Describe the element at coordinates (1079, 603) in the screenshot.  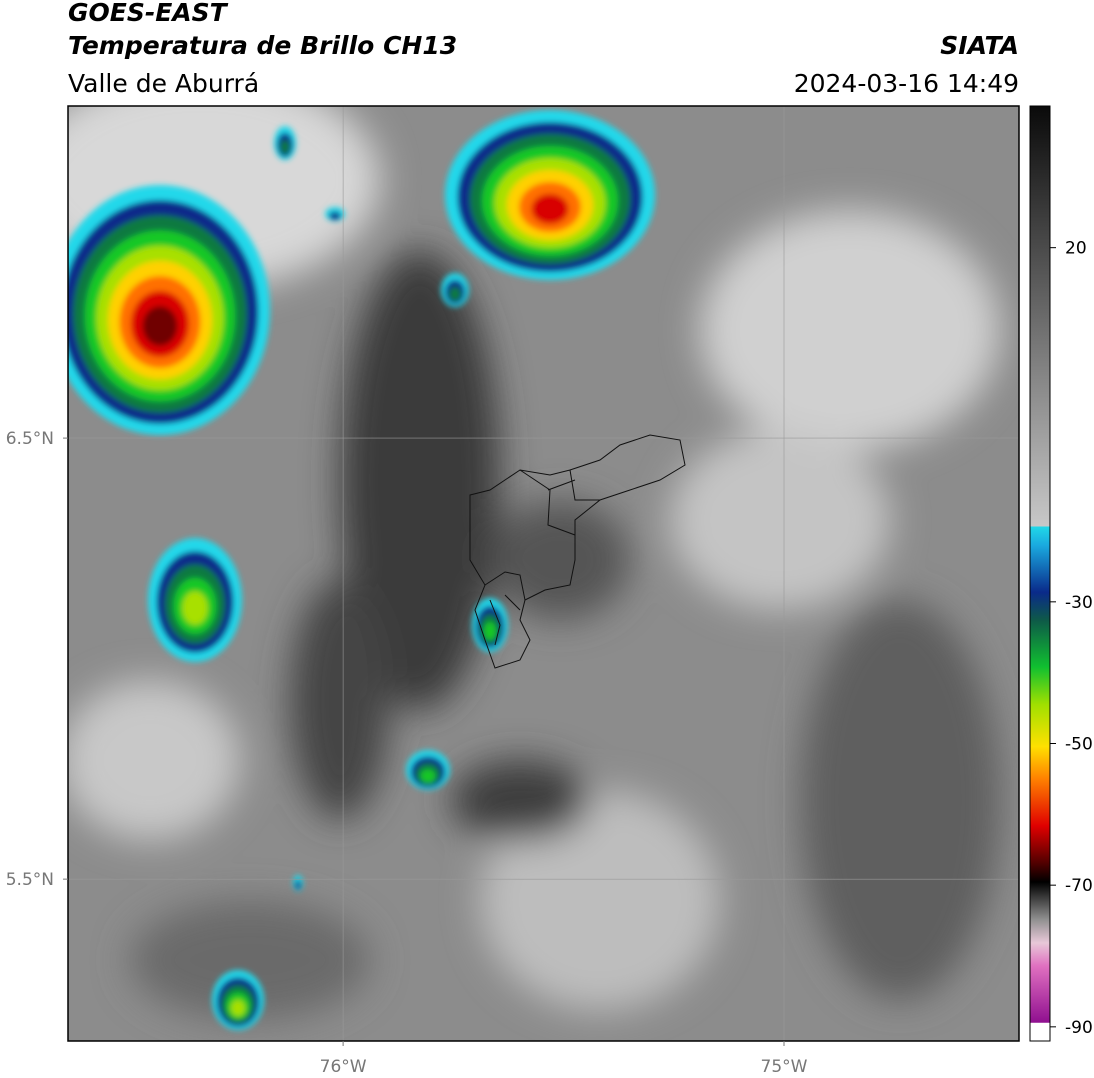
I see `colorbar-tick-label: -30` at that location.